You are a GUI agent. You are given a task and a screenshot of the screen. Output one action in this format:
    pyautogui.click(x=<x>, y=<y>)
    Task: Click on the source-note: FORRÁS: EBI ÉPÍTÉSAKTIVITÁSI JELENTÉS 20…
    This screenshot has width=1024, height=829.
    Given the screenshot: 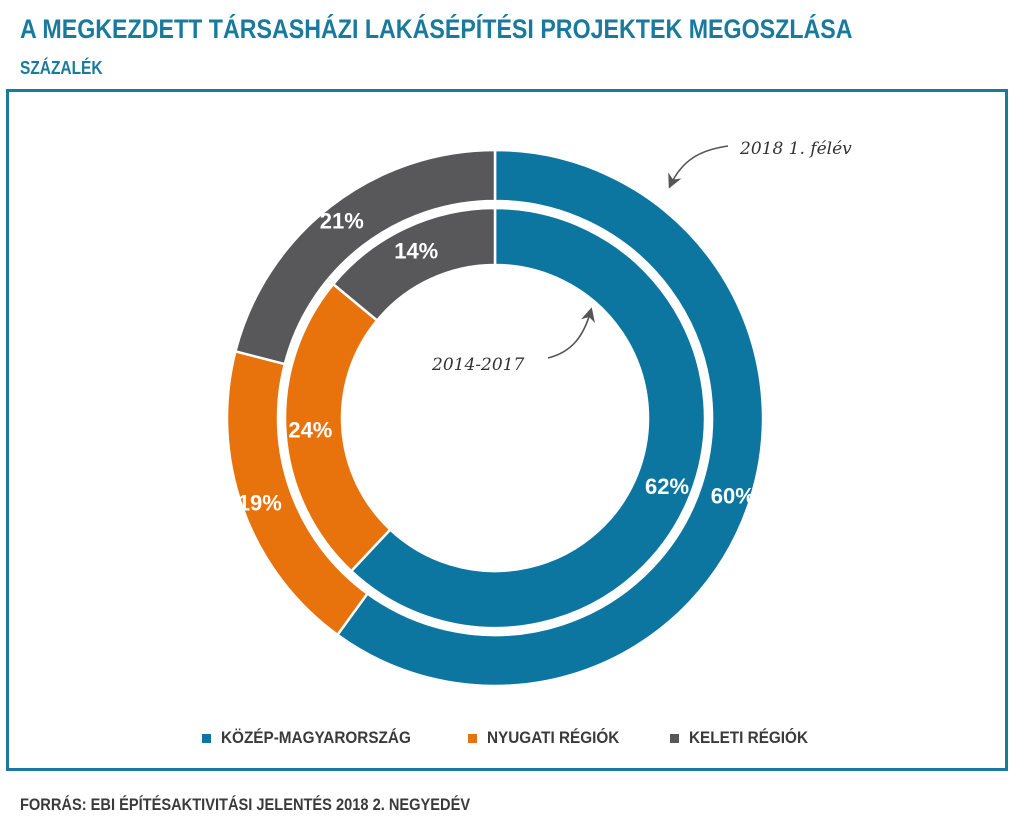 What is the action you would take?
    pyautogui.click(x=245, y=804)
    